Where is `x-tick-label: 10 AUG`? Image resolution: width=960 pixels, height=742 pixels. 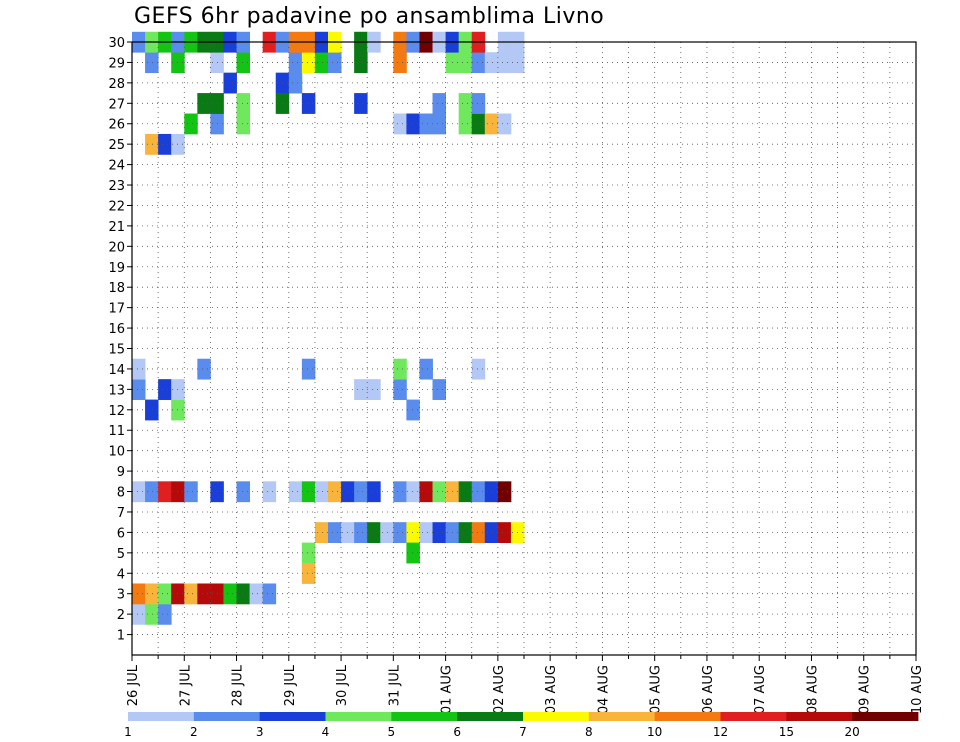
x-tick-label: 10 AUG is located at coordinates (917, 689).